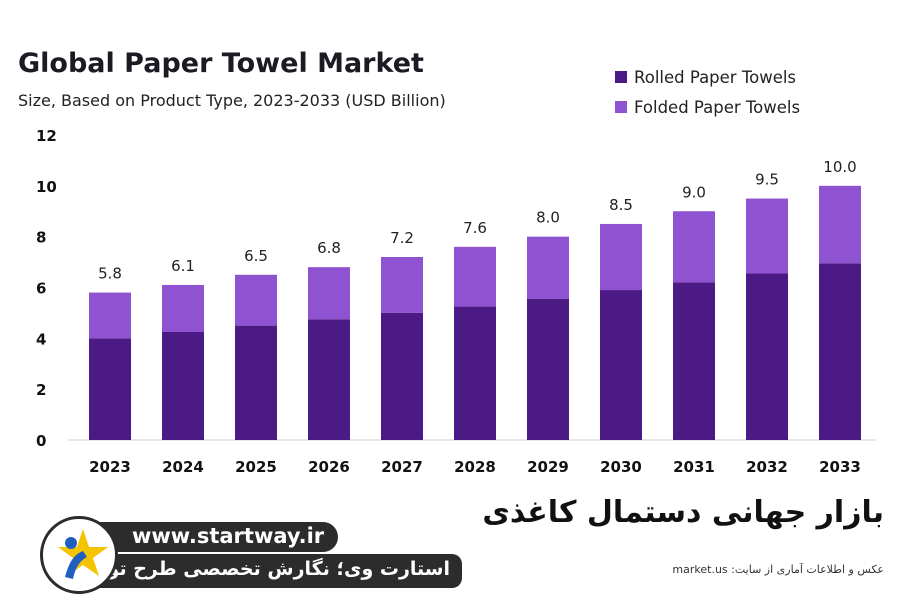 This screenshot has height=600, width=900. What do you see at coordinates (839, 167) in the screenshot?
I see `data-label-total: 10.0` at bounding box center [839, 167].